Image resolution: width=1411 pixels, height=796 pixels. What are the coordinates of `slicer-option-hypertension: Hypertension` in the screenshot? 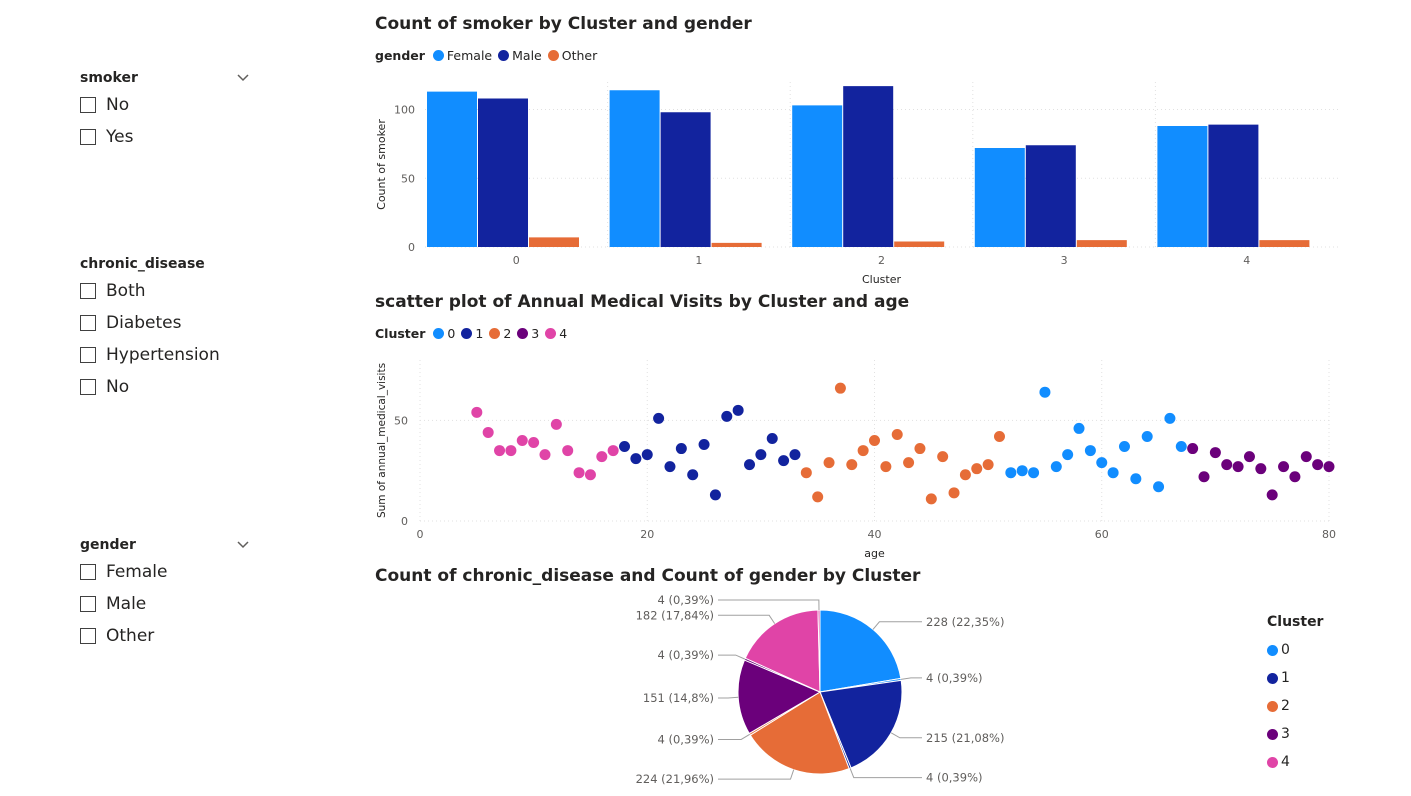 It's located at (165, 355).